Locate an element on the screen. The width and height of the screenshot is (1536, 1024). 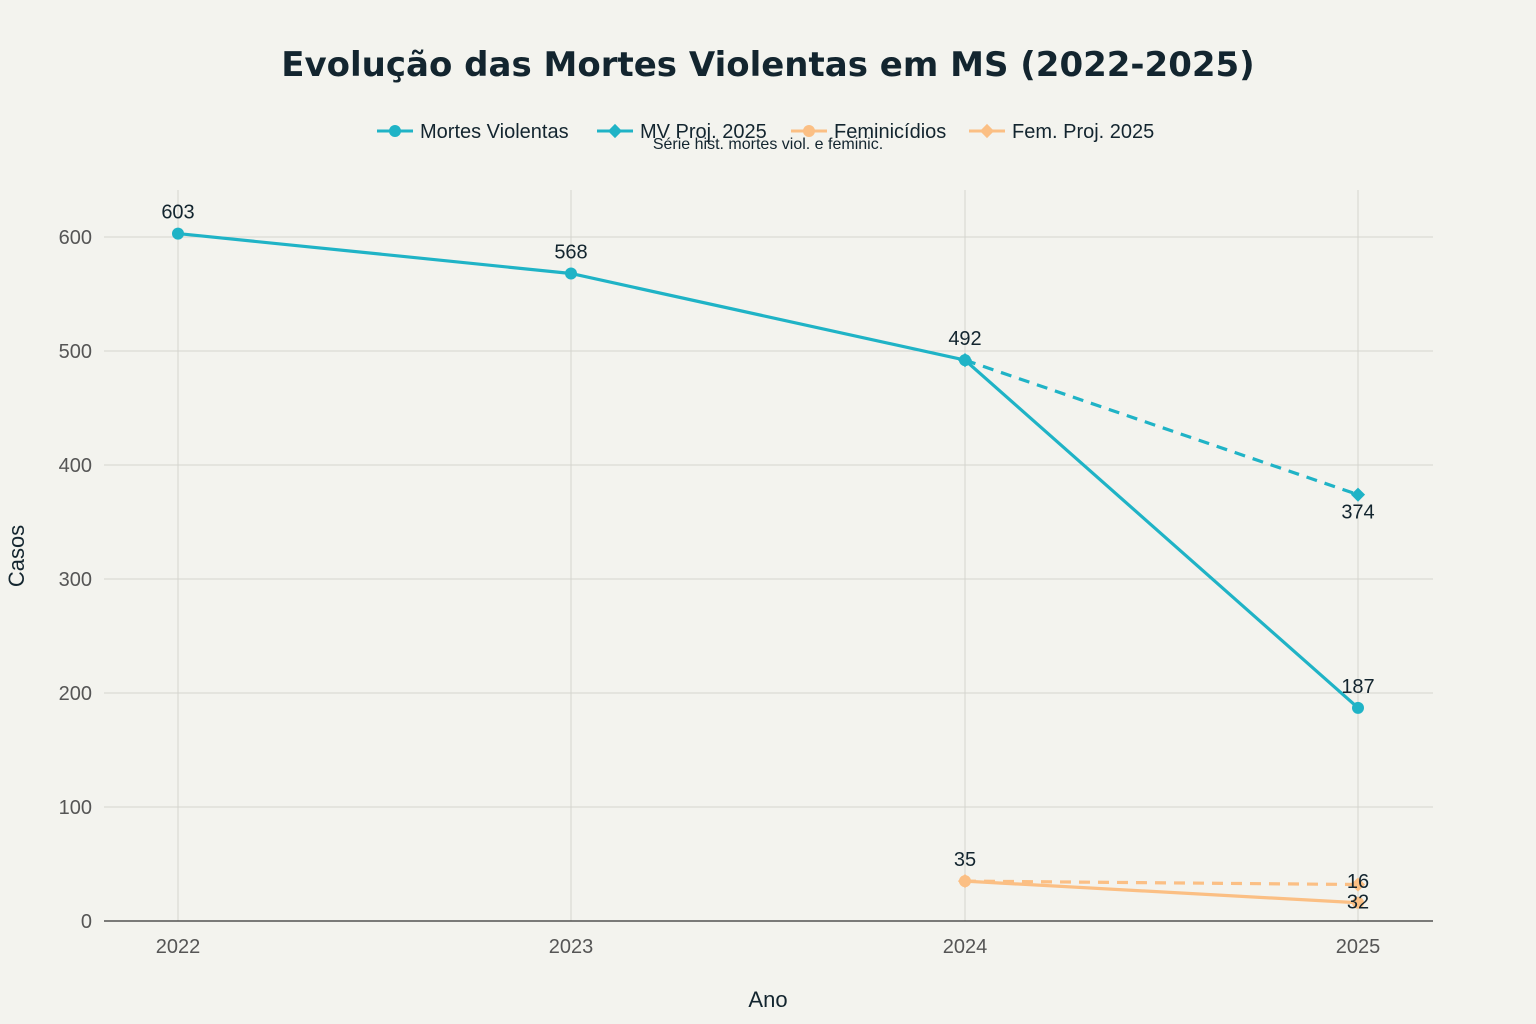
legend-item: Fem. Proj. 2025 is located at coordinates (1061, 132).